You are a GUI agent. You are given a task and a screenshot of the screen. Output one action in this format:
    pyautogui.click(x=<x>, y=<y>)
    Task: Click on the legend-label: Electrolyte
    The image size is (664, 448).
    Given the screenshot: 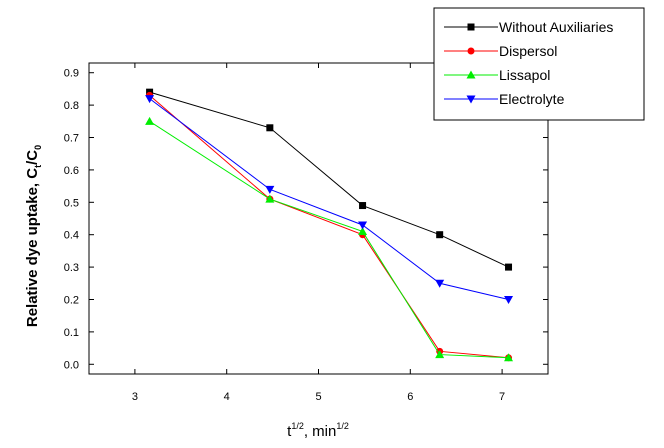 What is the action you would take?
    pyautogui.click(x=532, y=99)
    